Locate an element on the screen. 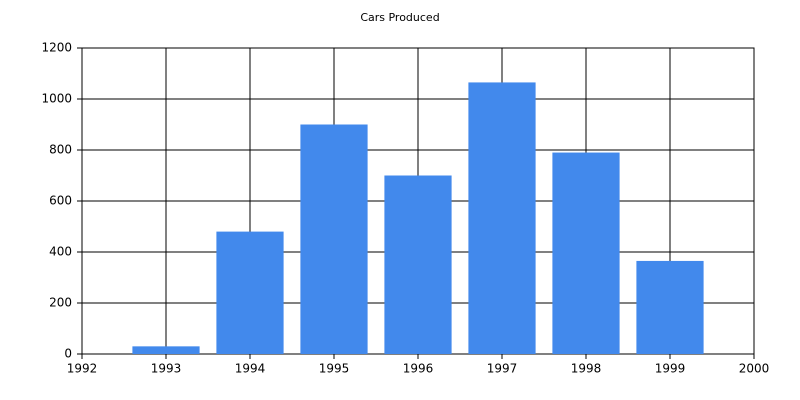 The width and height of the screenshot is (800, 400). y-tick-label: 200 is located at coordinates (60, 303).